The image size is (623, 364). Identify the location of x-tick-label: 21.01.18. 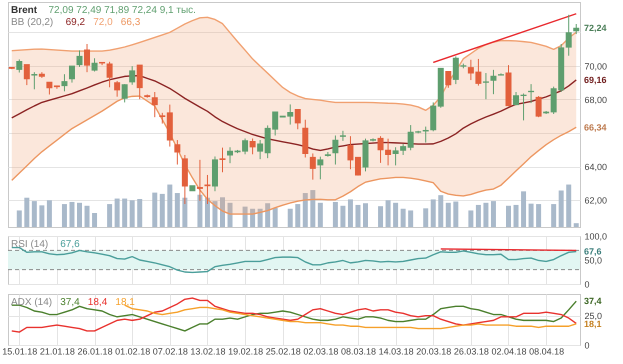
(57, 351).